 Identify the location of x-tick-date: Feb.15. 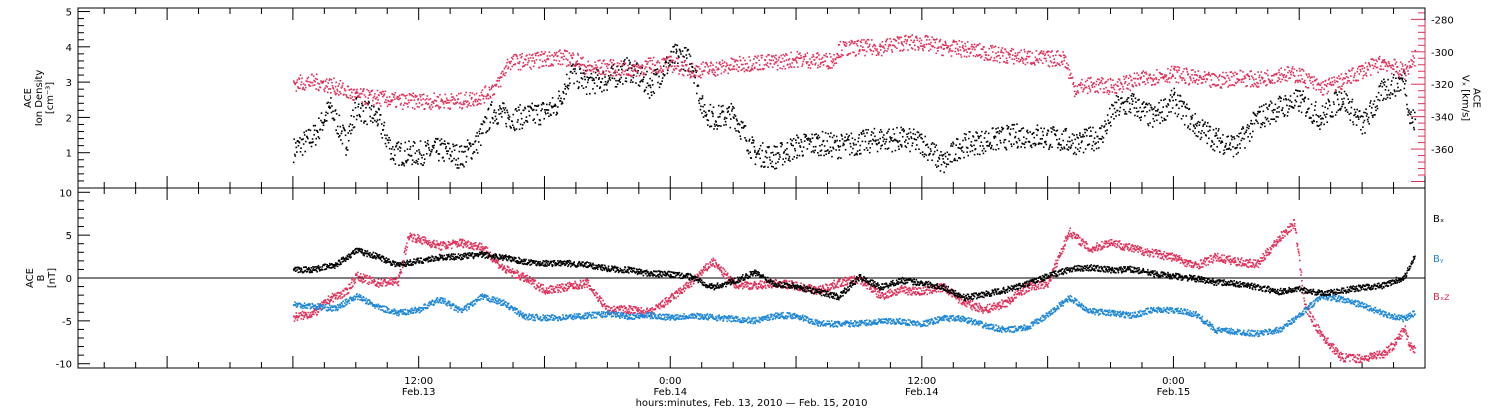
(1174, 392).